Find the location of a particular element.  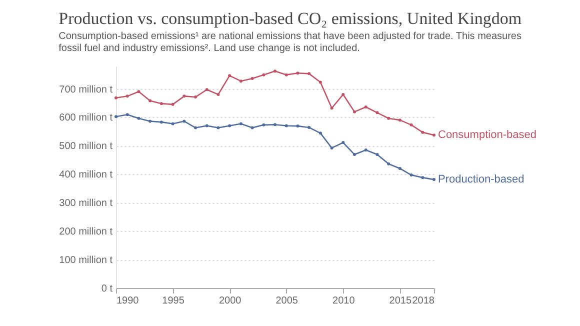

series-label: Production-based is located at coordinates (481, 180).